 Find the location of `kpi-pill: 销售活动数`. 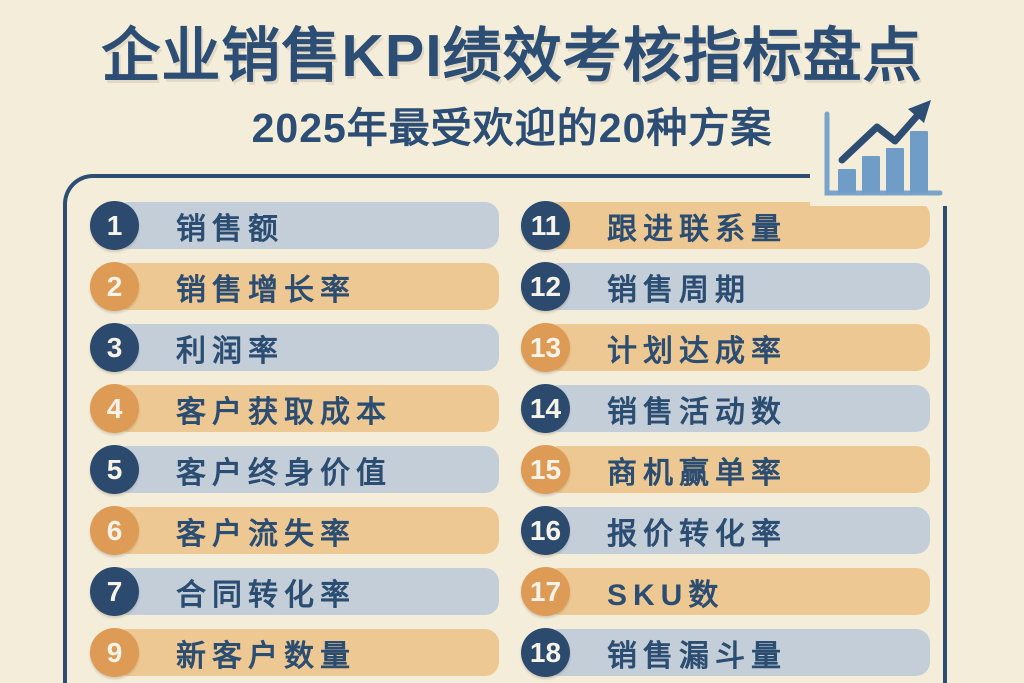

kpi-pill: 销售活动数 is located at coordinates (737, 408).